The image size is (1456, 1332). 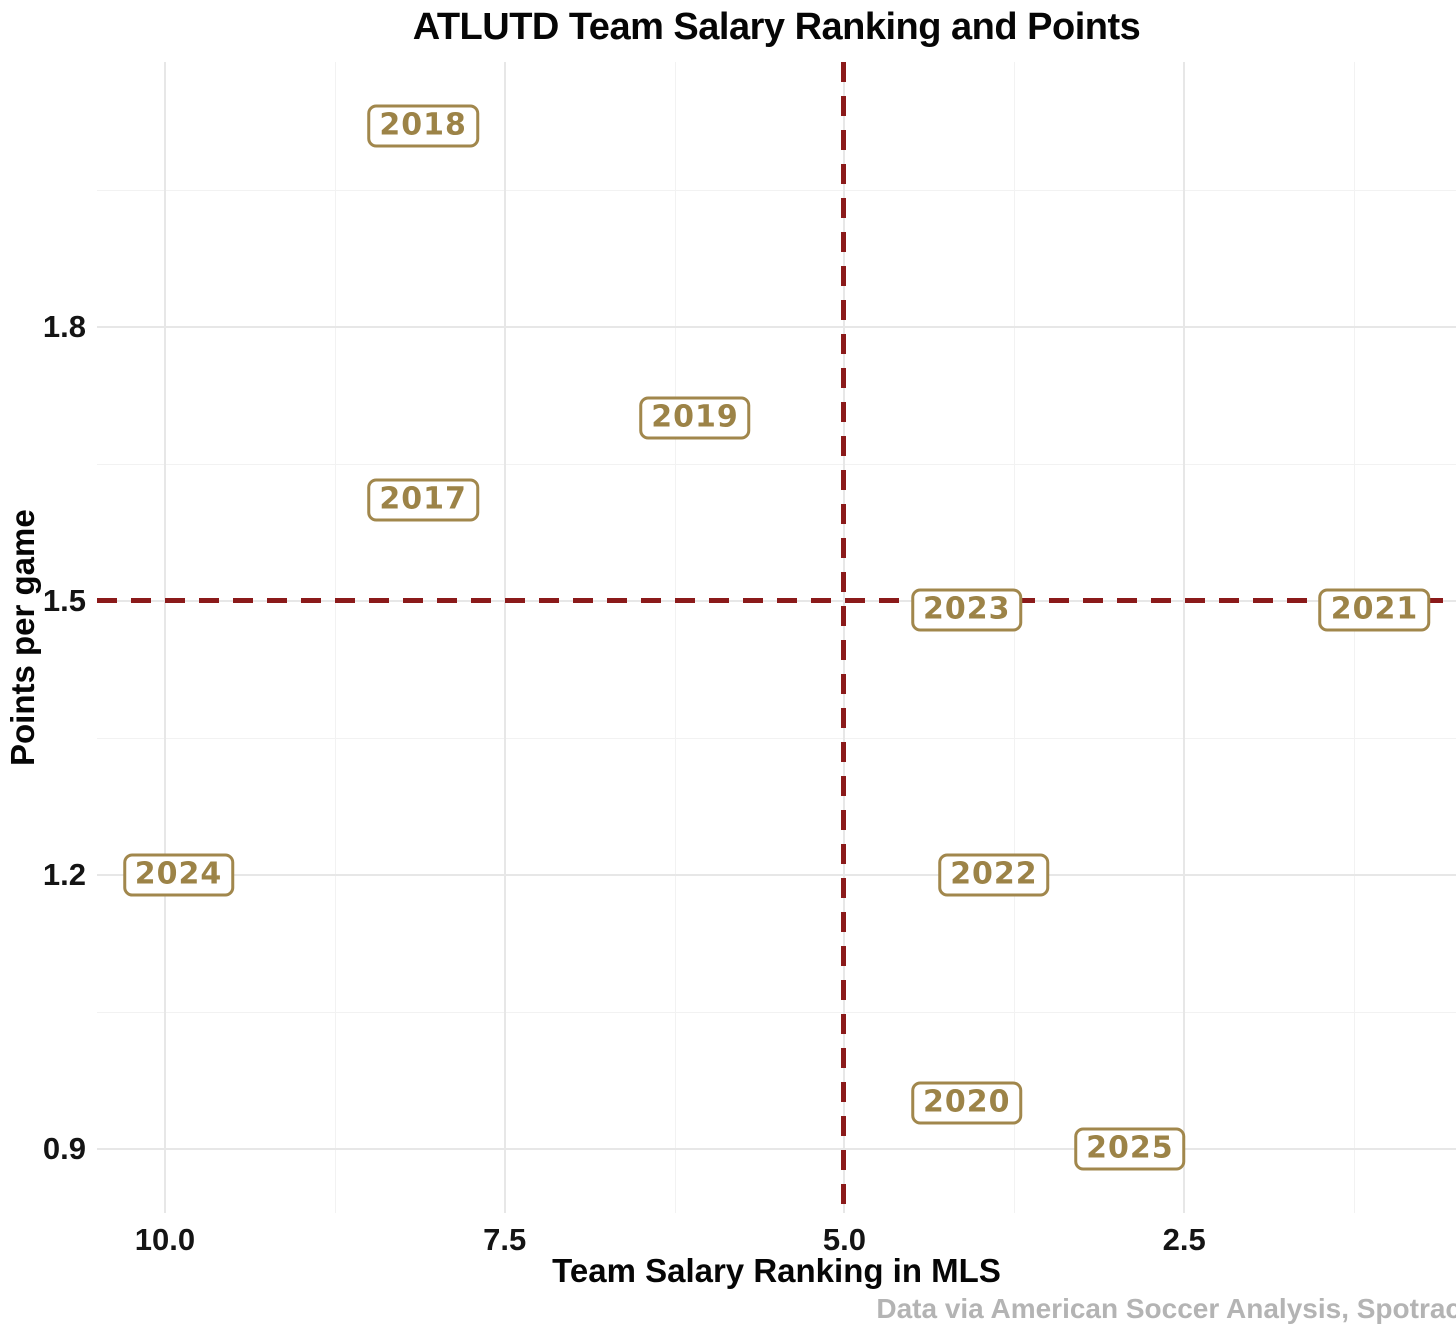 I want to click on year-label-2025: 2025, so click(x=1130, y=1149).